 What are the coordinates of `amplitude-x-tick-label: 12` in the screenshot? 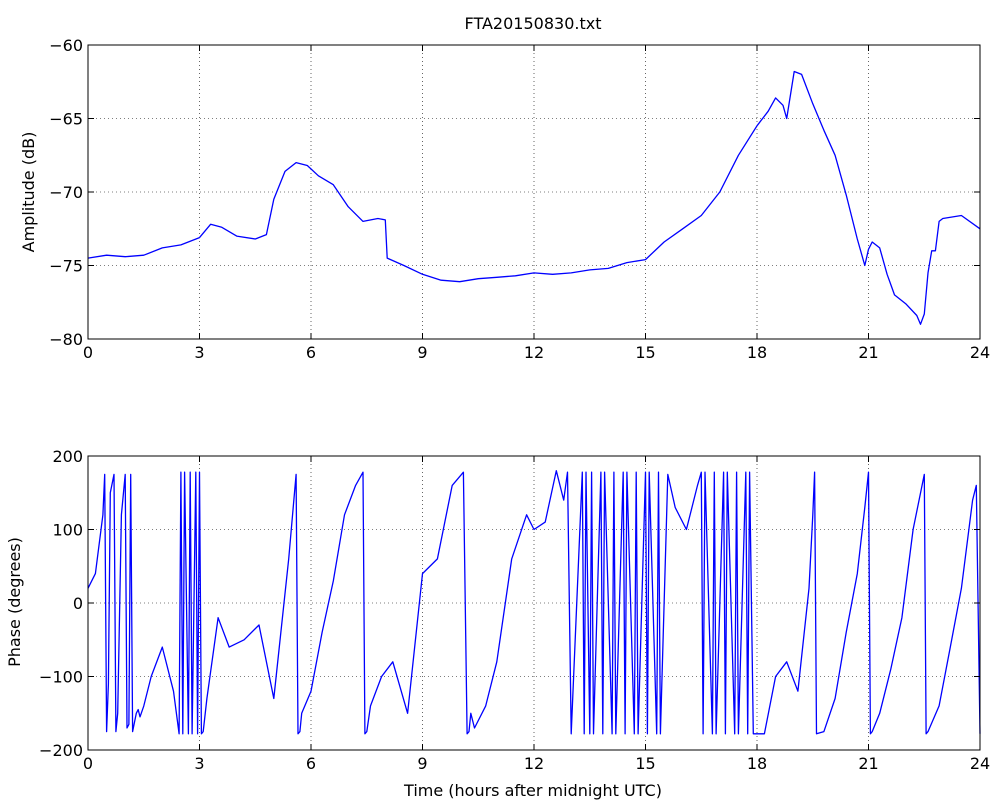 It's located at (534, 352).